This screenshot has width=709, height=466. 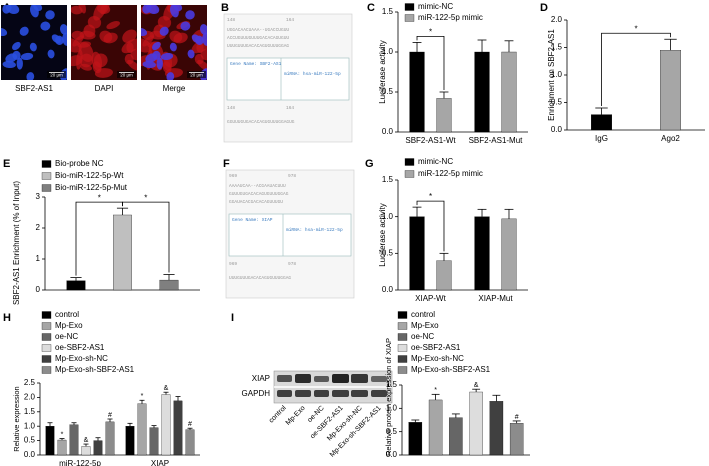 I want to click on alignment-box, so click(x=290, y=235).